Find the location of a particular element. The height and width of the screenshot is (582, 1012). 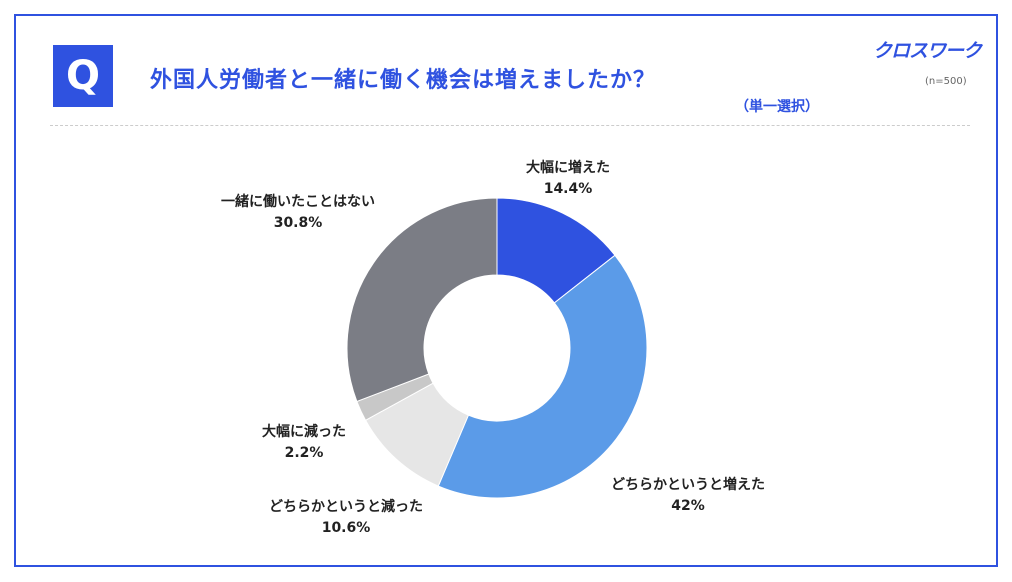

label-slice-2: どちらかというと減った 10.6% is located at coordinates (346, 517).